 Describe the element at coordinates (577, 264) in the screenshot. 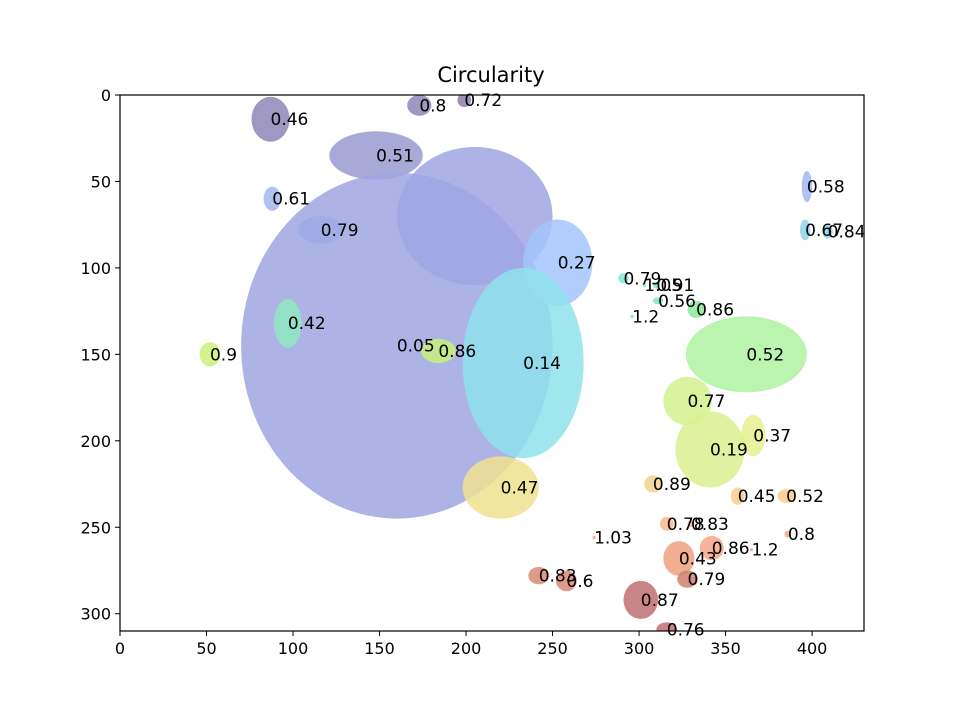

I see `region-label-8: 0.27` at that location.